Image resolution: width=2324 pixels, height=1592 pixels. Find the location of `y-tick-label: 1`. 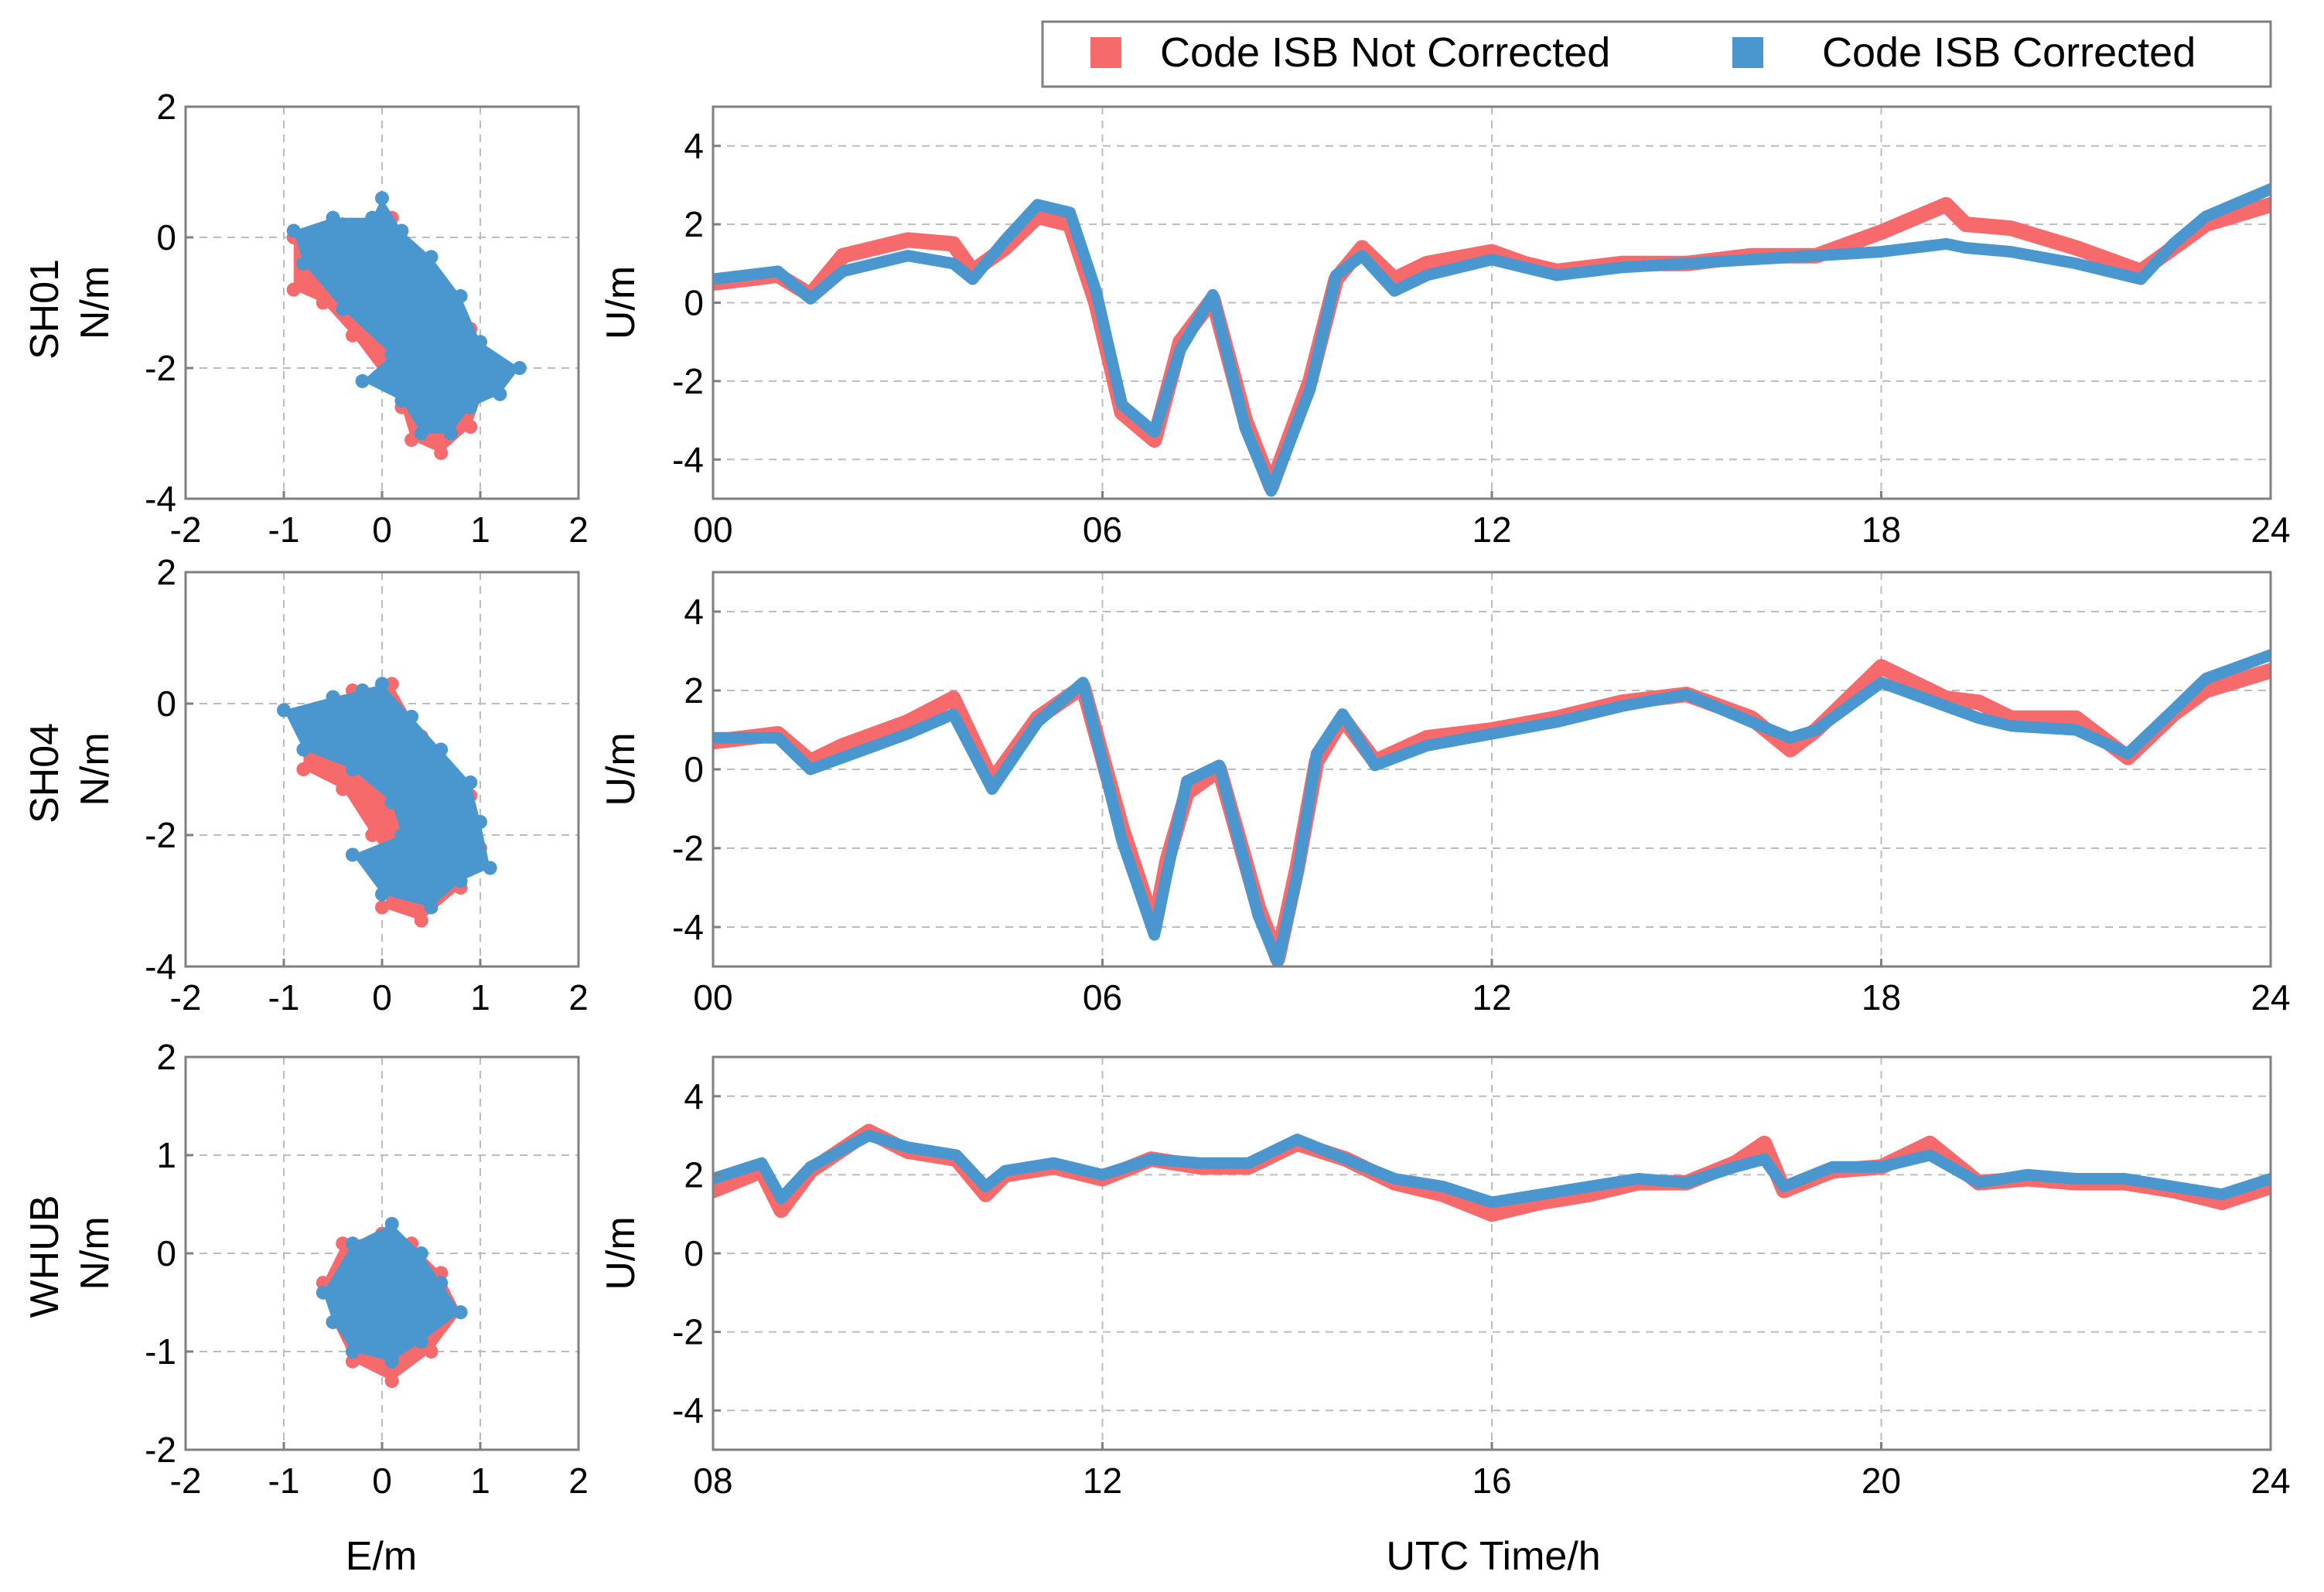

y-tick-label: 1 is located at coordinates (166, 1155).